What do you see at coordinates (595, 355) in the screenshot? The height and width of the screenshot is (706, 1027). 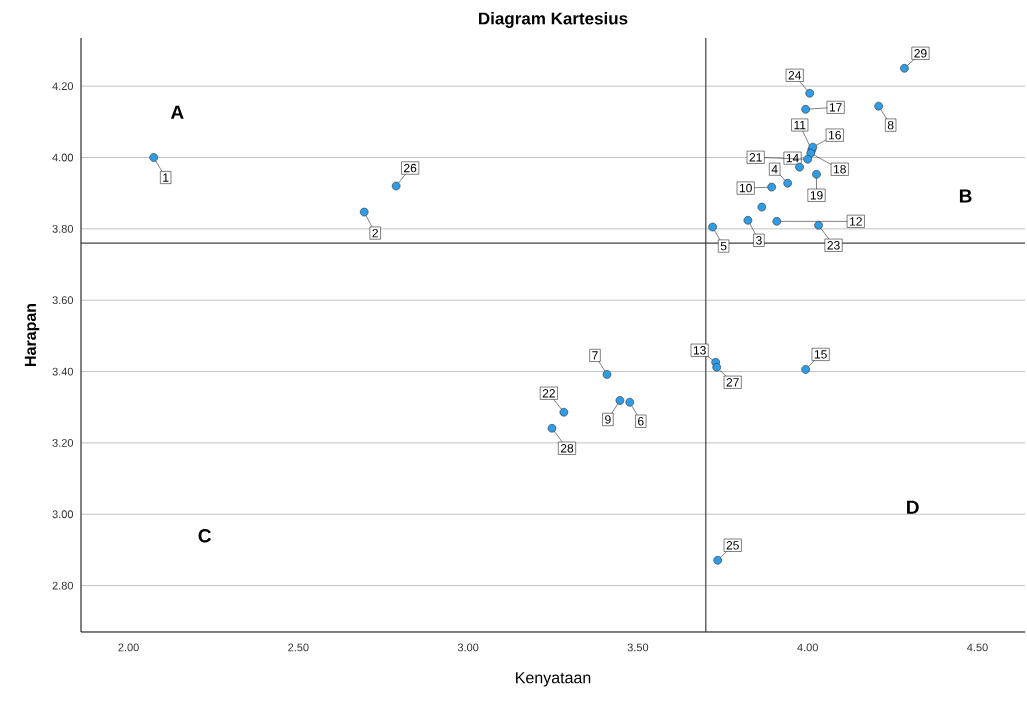 I see `annotation: 7` at bounding box center [595, 355].